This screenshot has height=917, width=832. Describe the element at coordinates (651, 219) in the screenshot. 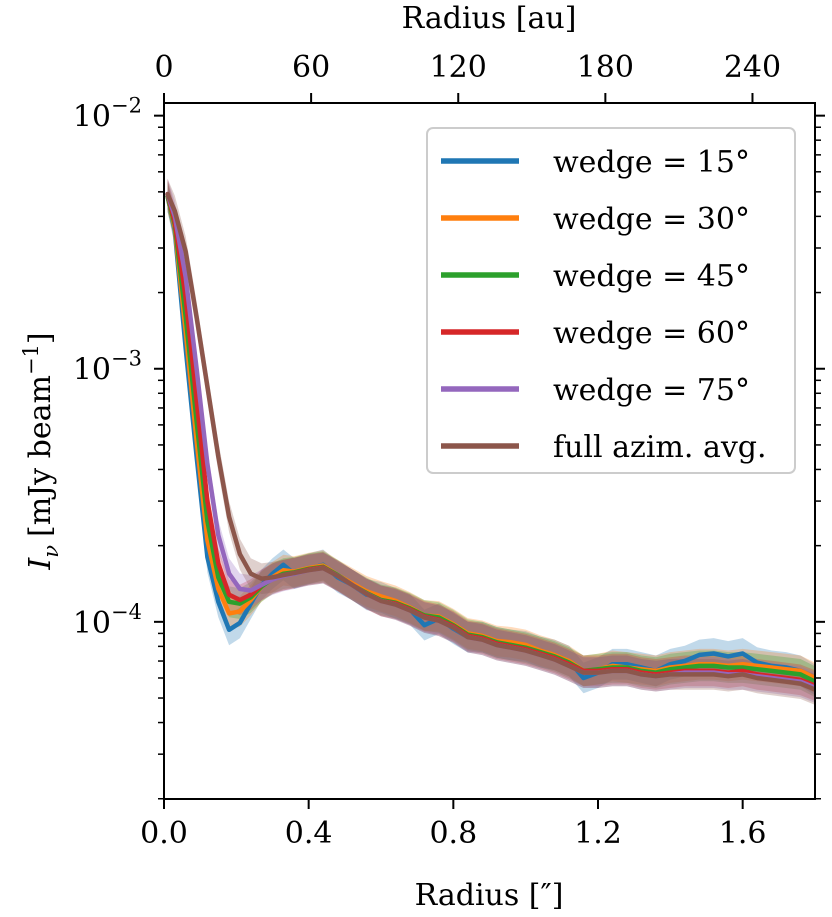

I see `legend-label-2: wedge = 30°` at that location.